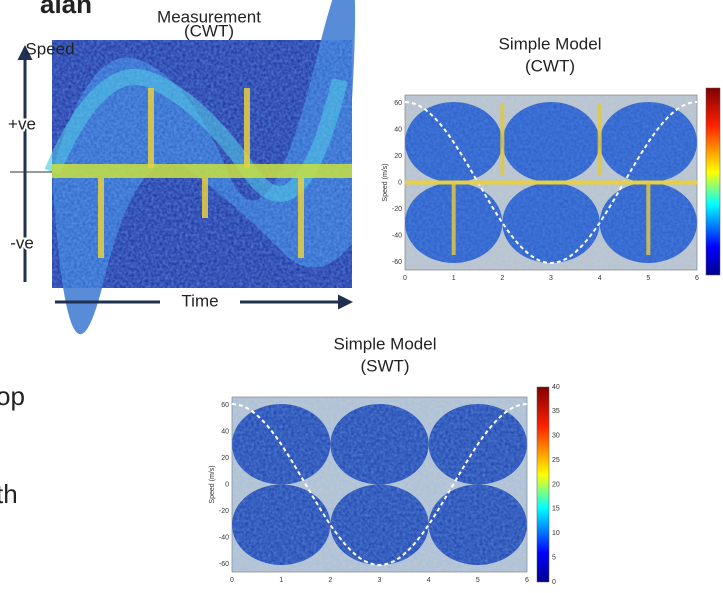  Describe the element at coordinates (556, 484) in the screenshot. I see `colorbar-tick-label: 20` at that location.